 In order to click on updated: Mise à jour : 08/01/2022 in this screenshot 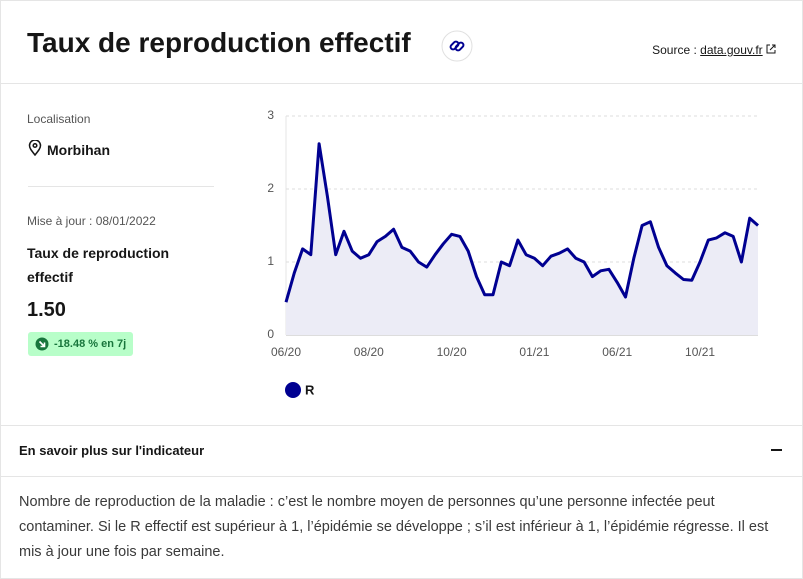, I will do `click(91, 221)`.